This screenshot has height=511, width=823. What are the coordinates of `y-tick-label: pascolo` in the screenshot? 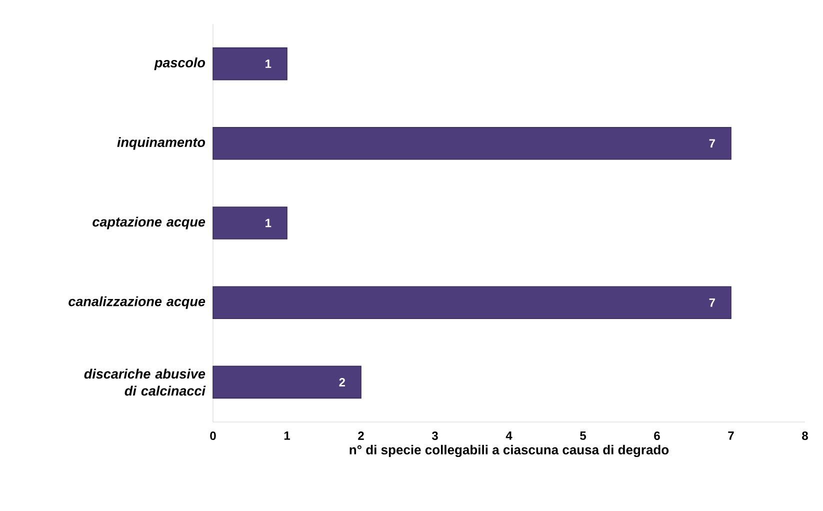 It's located at (180, 64).